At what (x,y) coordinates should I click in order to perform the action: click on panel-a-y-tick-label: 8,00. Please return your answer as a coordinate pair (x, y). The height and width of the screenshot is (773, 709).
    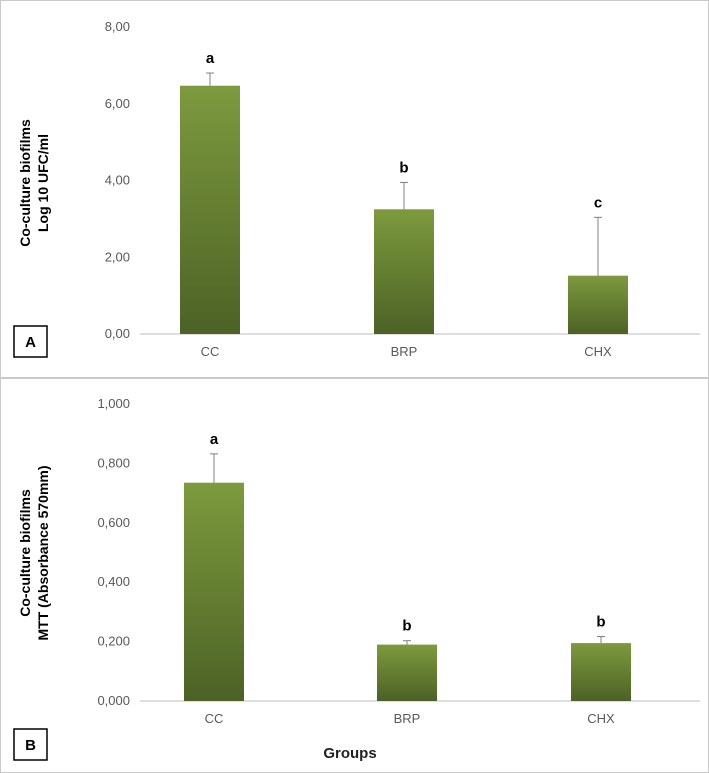
    Looking at the image, I should click on (117, 26).